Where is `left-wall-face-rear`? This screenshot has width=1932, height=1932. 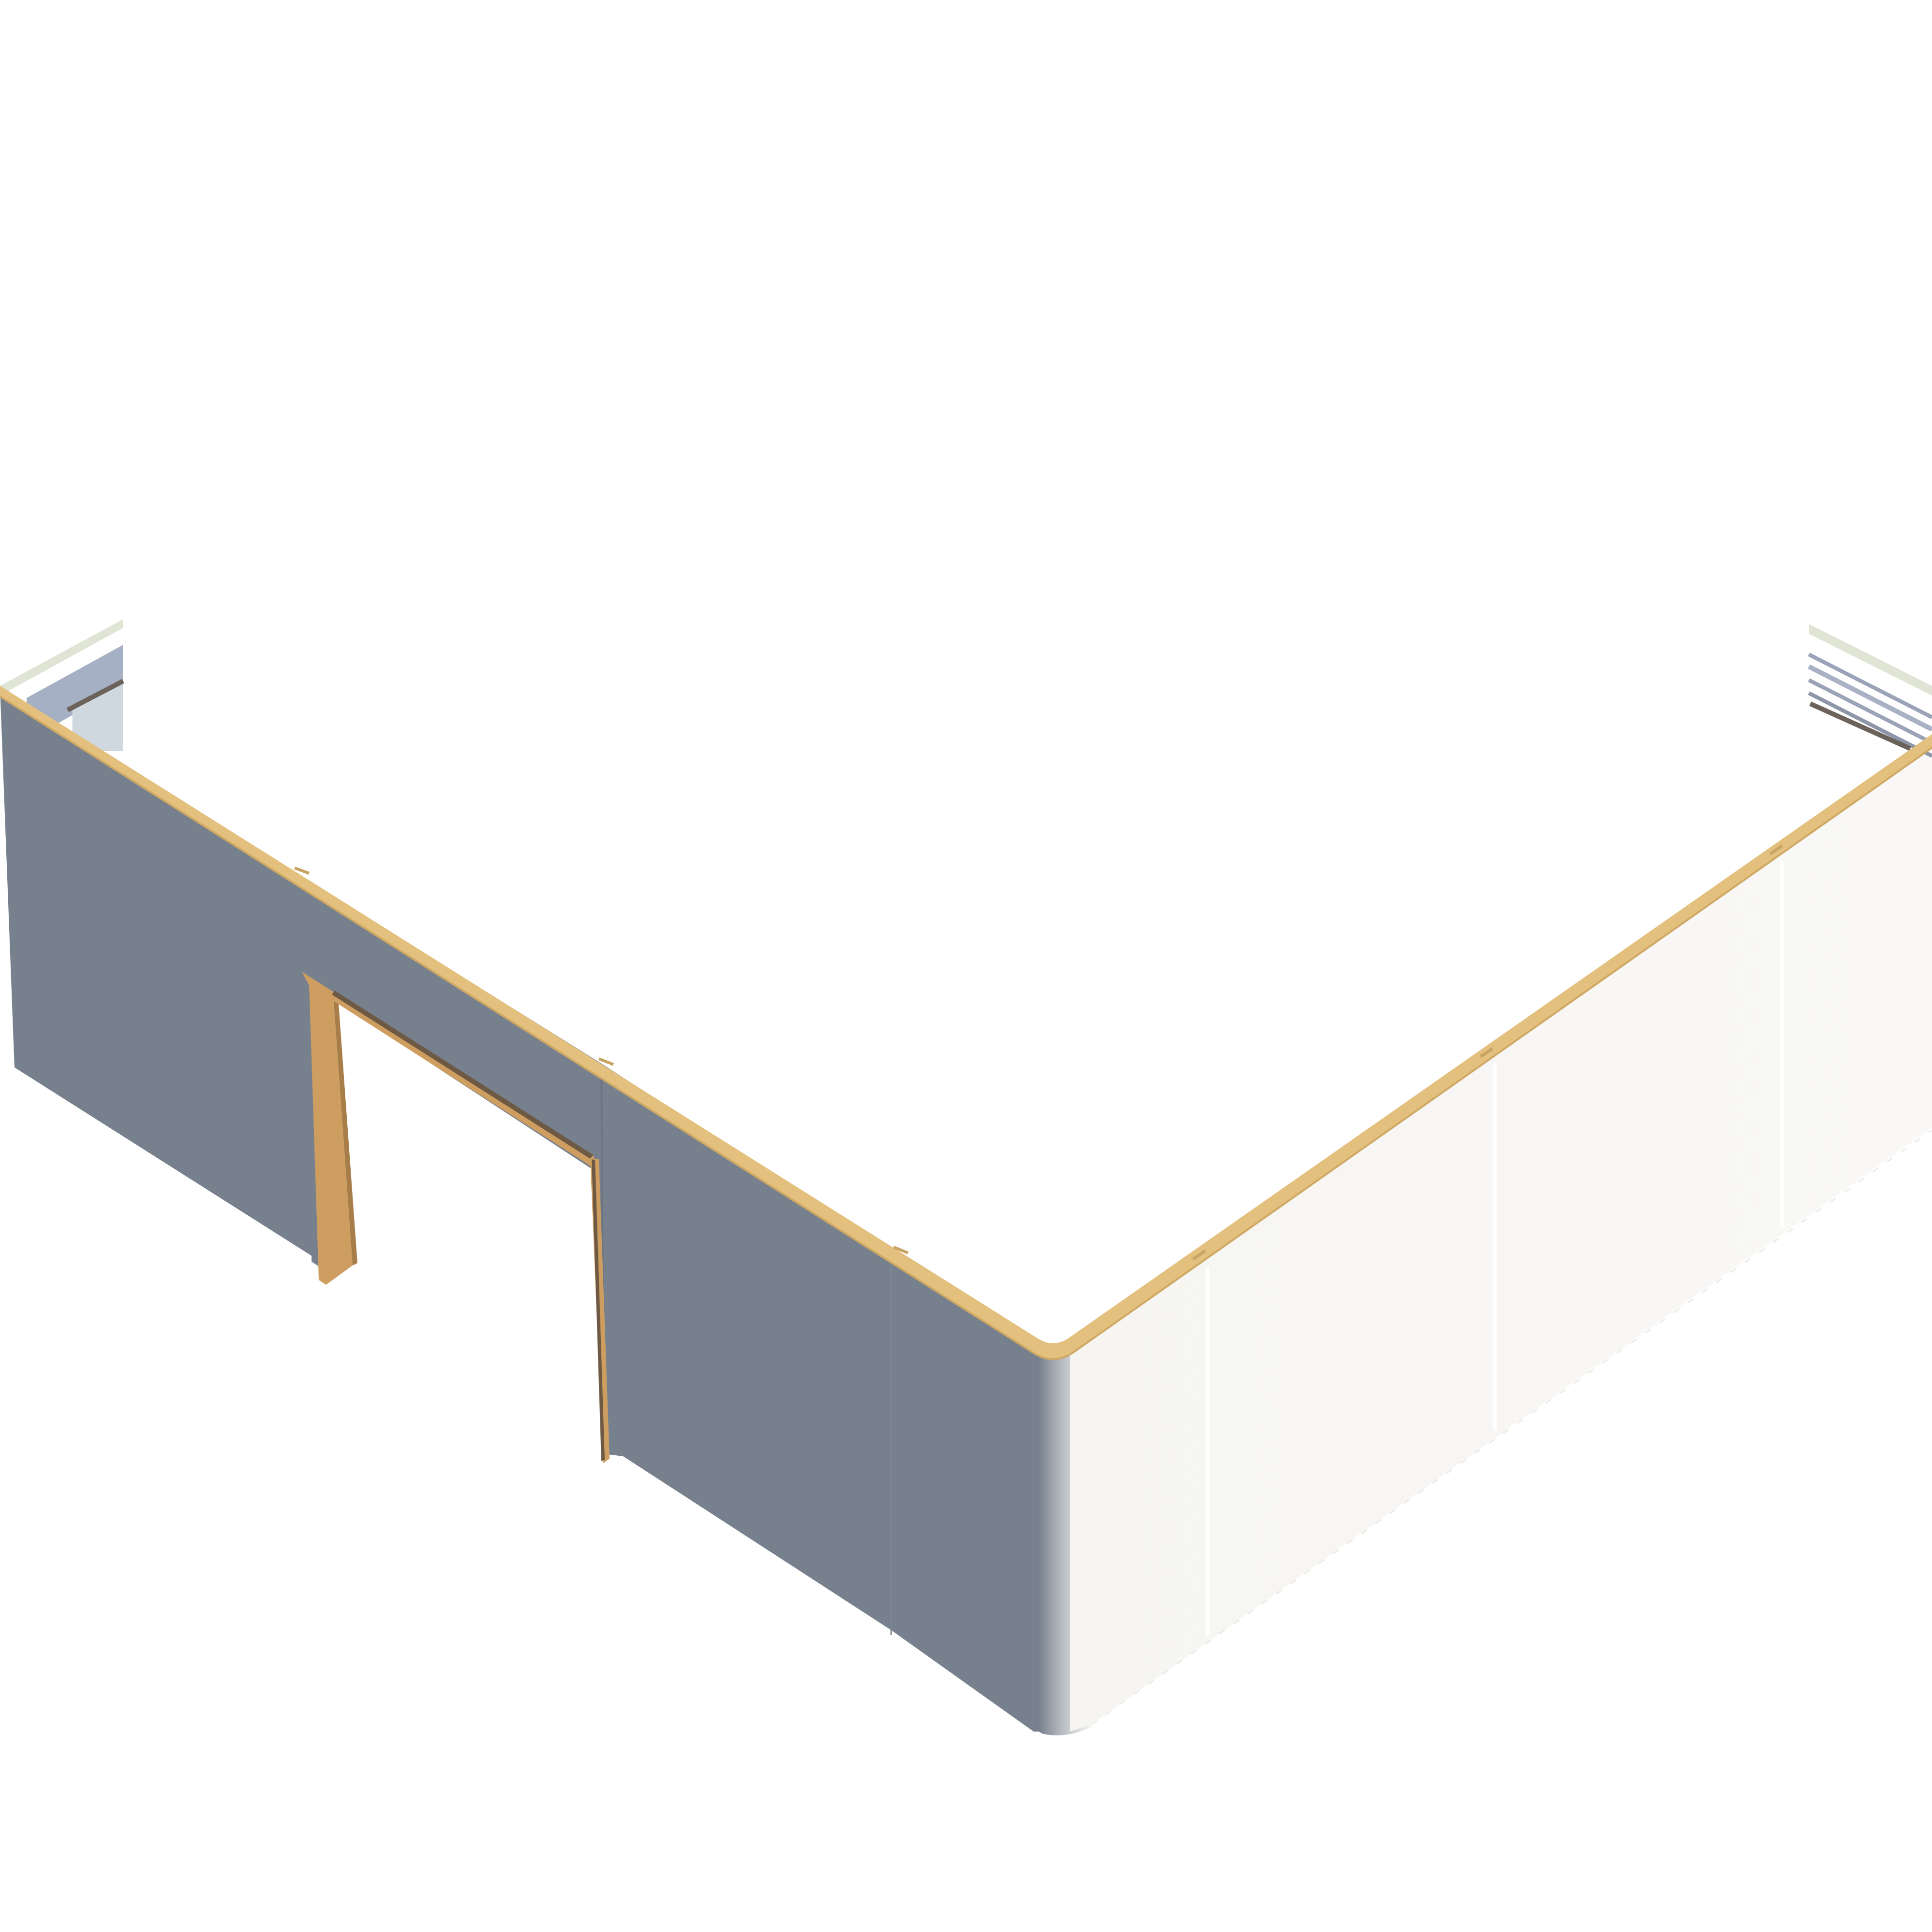
left-wall-face-rear is located at coordinates (828, 1398).